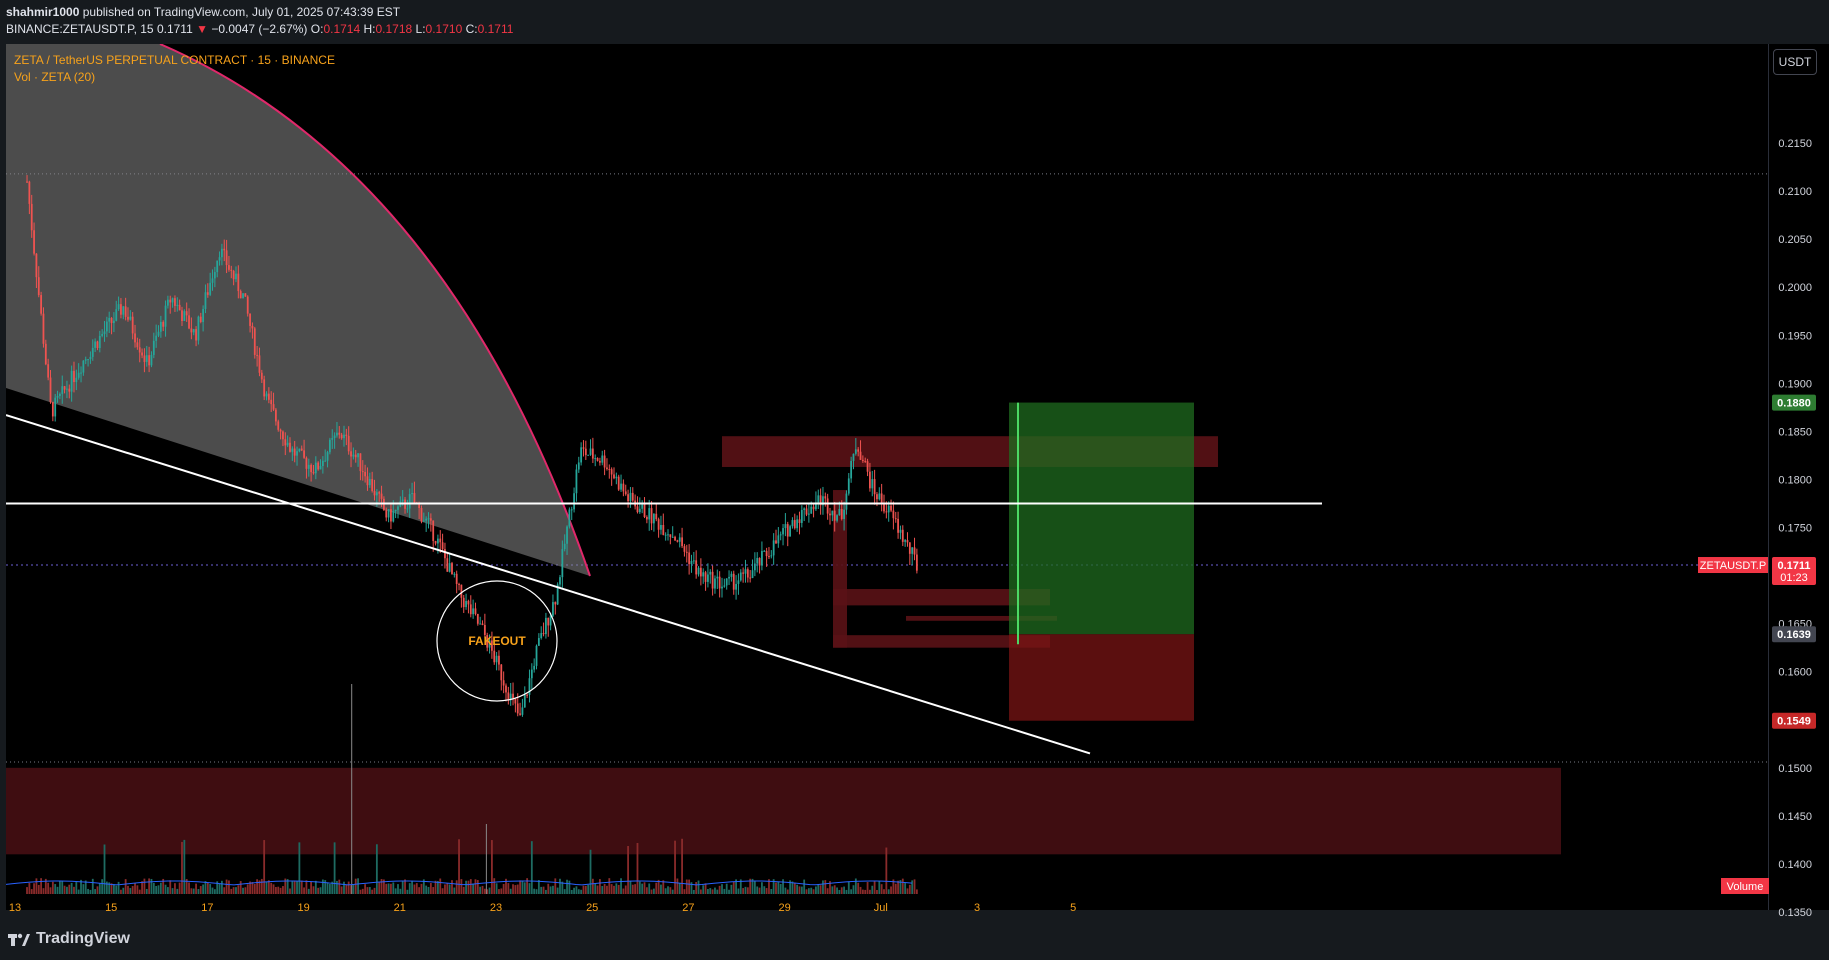  What do you see at coordinates (914, 940) in the screenshot?
I see `footer-bar` at bounding box center [914, 940].